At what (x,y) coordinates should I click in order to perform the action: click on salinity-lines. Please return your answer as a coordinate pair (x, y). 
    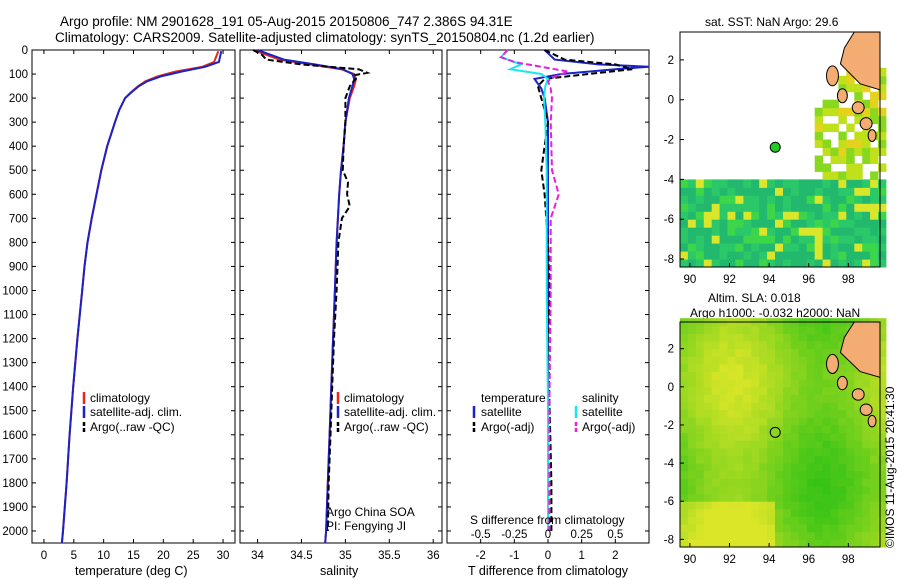
    Looking at the image, I should click on (311, 296).